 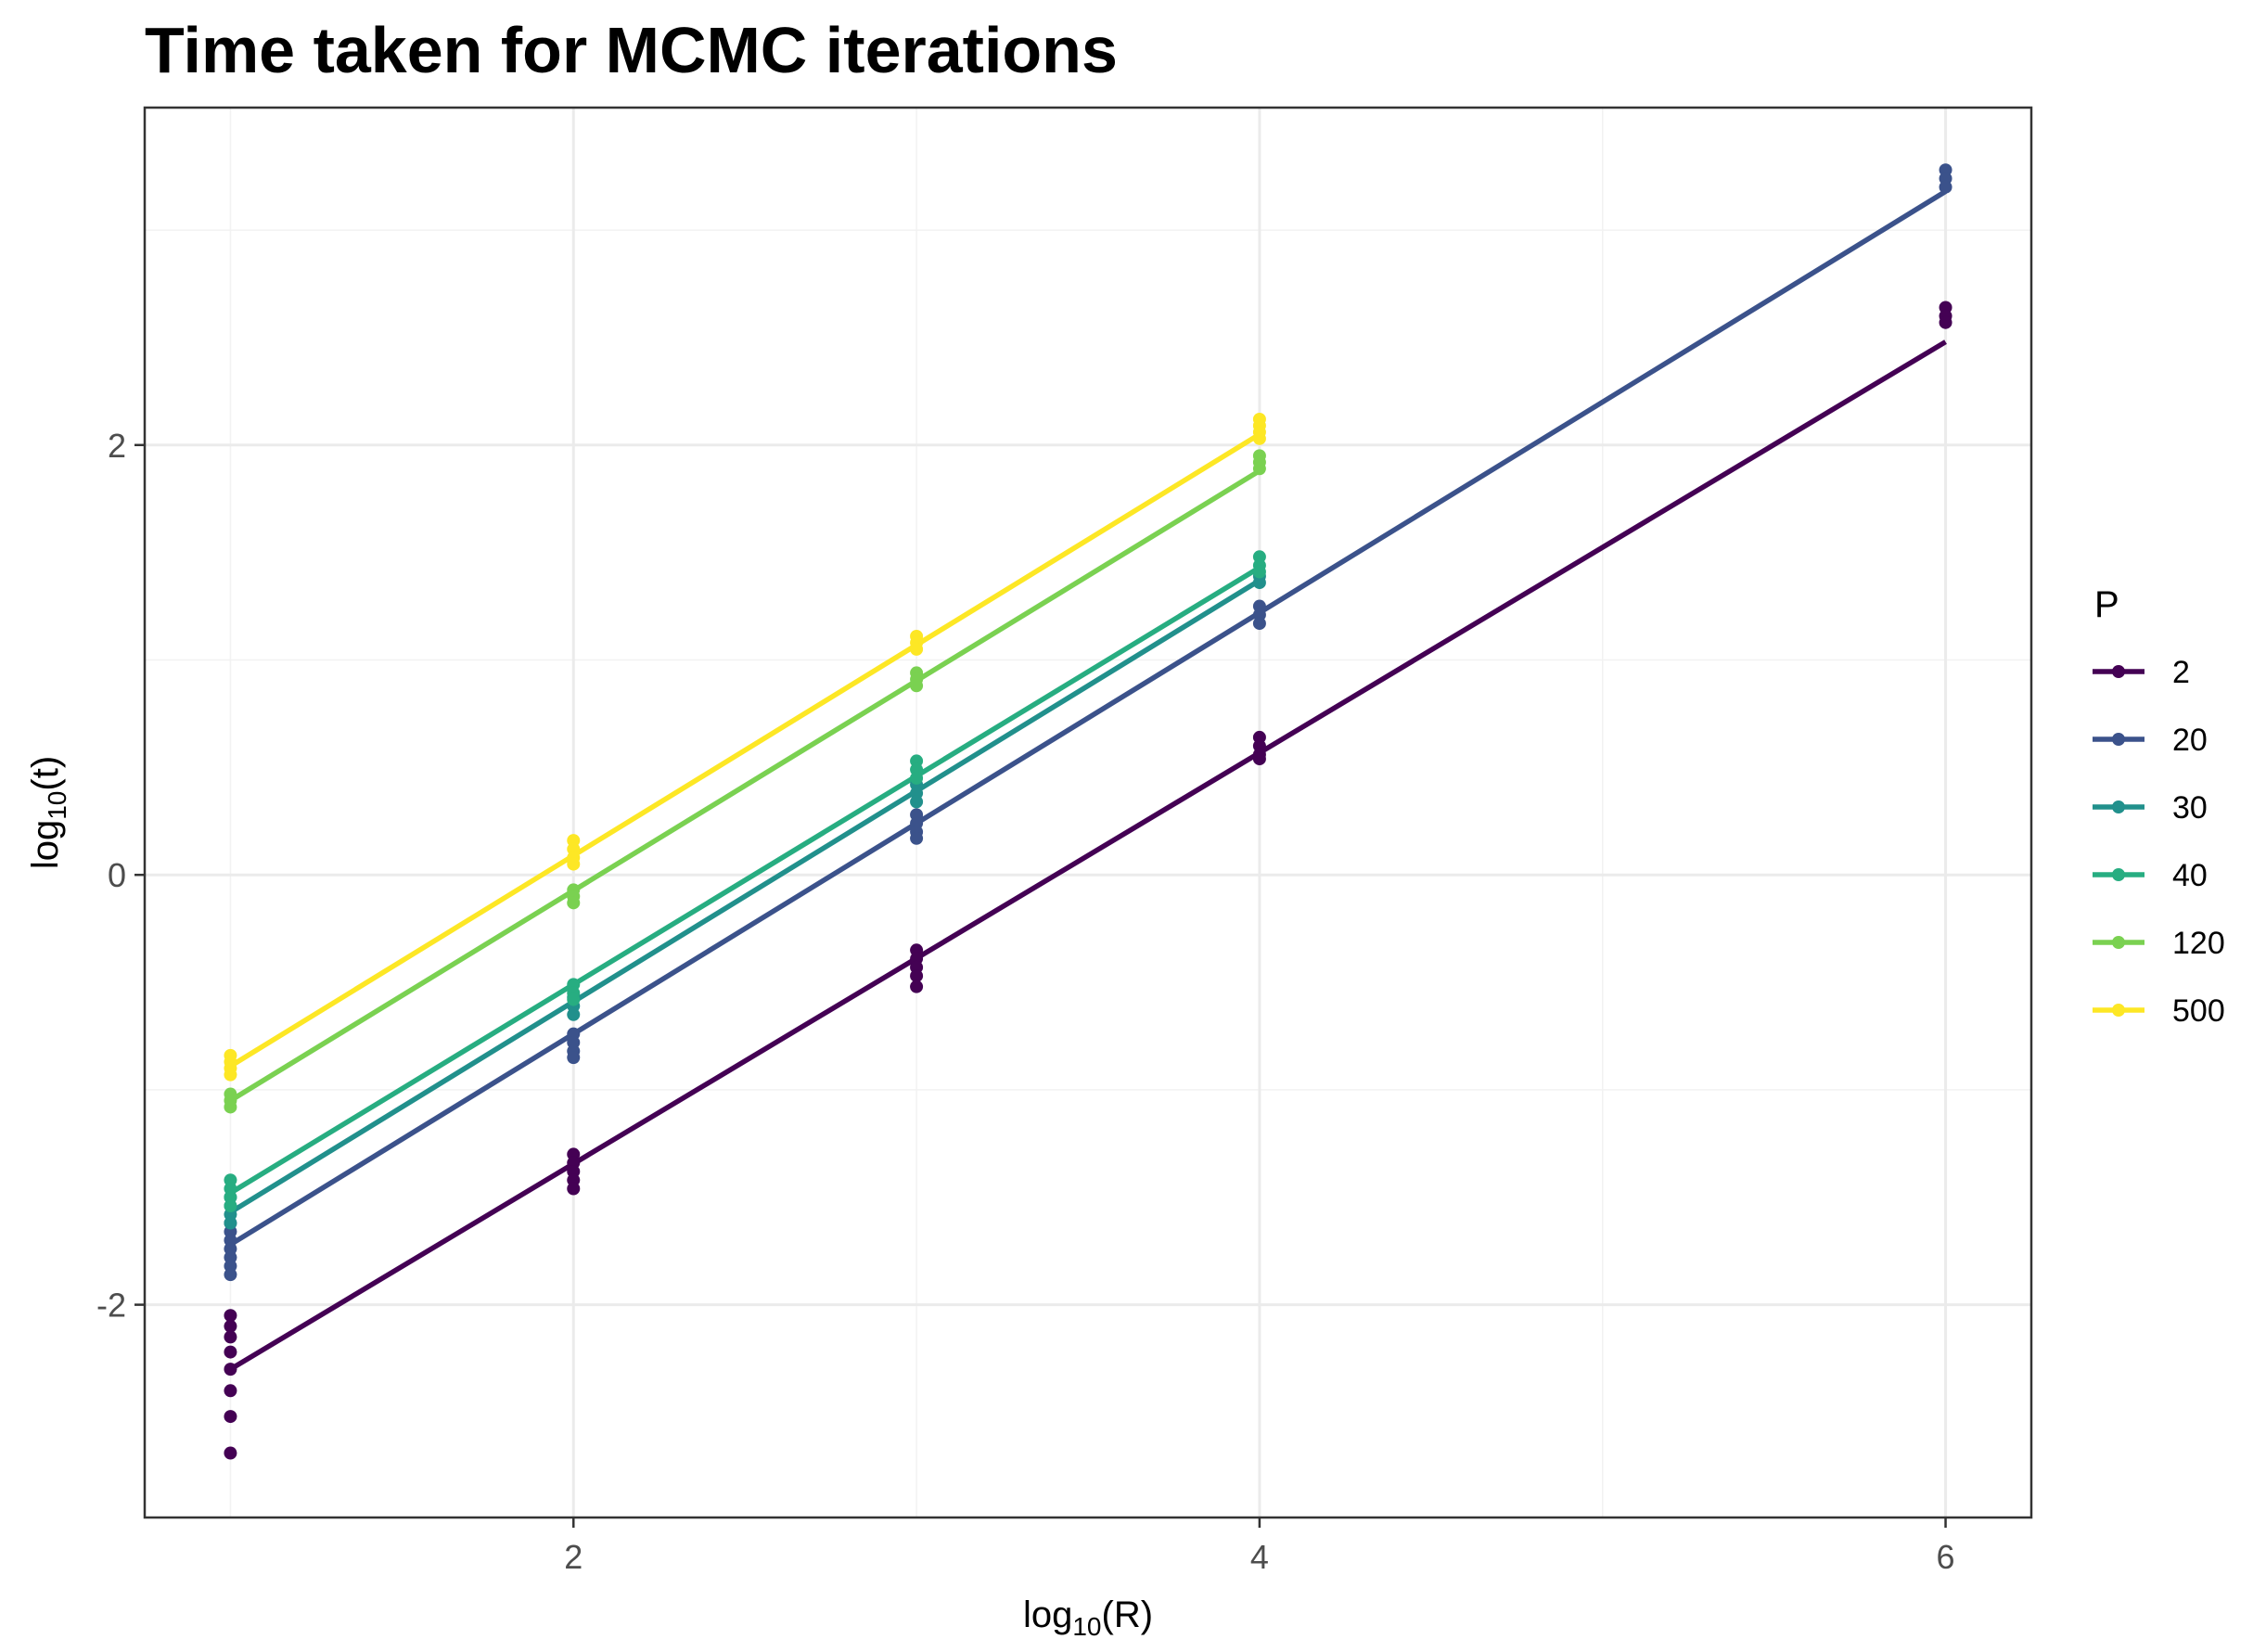 What do you see at coordinates (1946, 1557) in the screenshot?
I see `x-tick-label: 6` at bounding box center [1946, 1557].